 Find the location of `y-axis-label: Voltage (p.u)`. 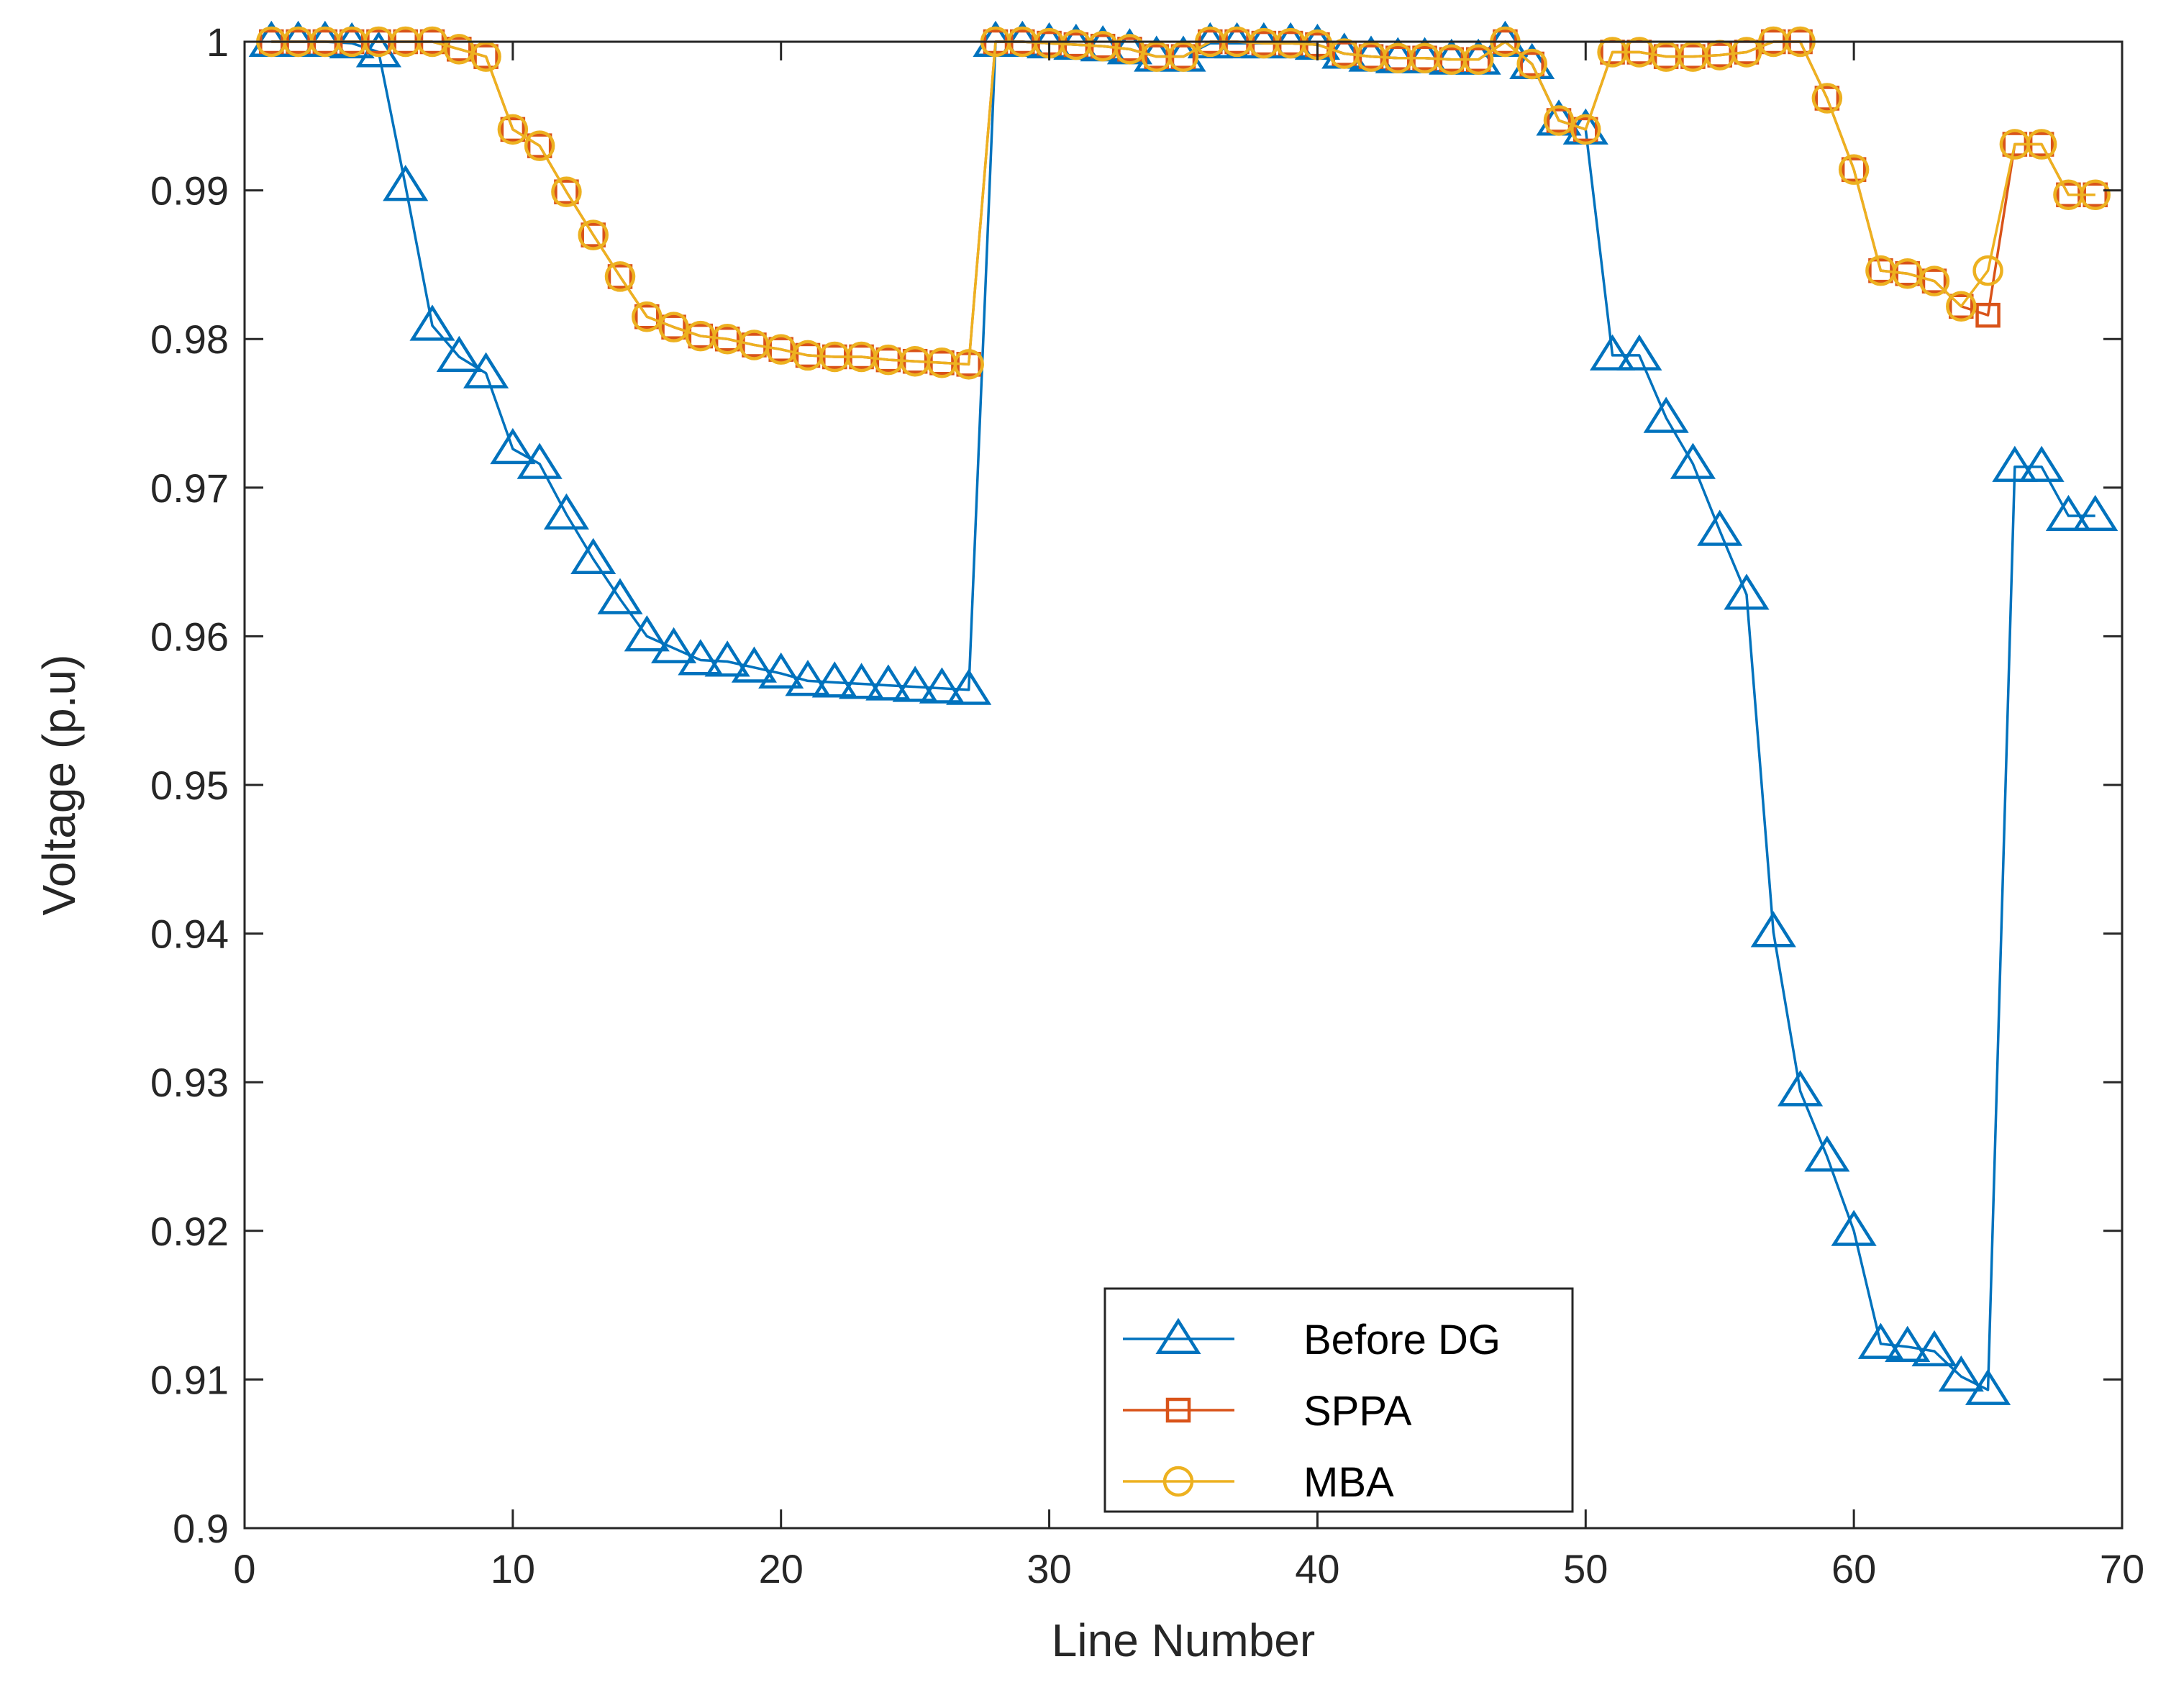

y-axis-label: Voltage (p.u) is located at coordinates (59, 786).